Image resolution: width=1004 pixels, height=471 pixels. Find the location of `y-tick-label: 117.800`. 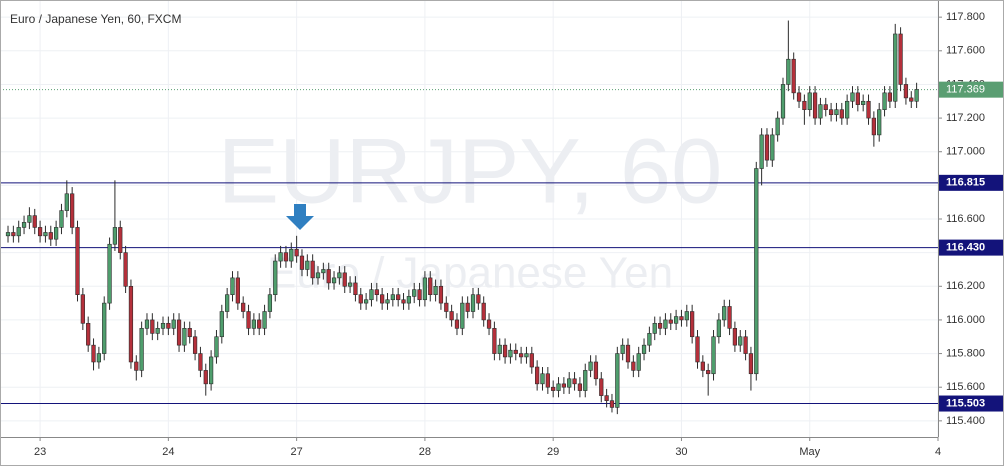

y-tick-label: 117.800 is located at coordinates (965, 17).